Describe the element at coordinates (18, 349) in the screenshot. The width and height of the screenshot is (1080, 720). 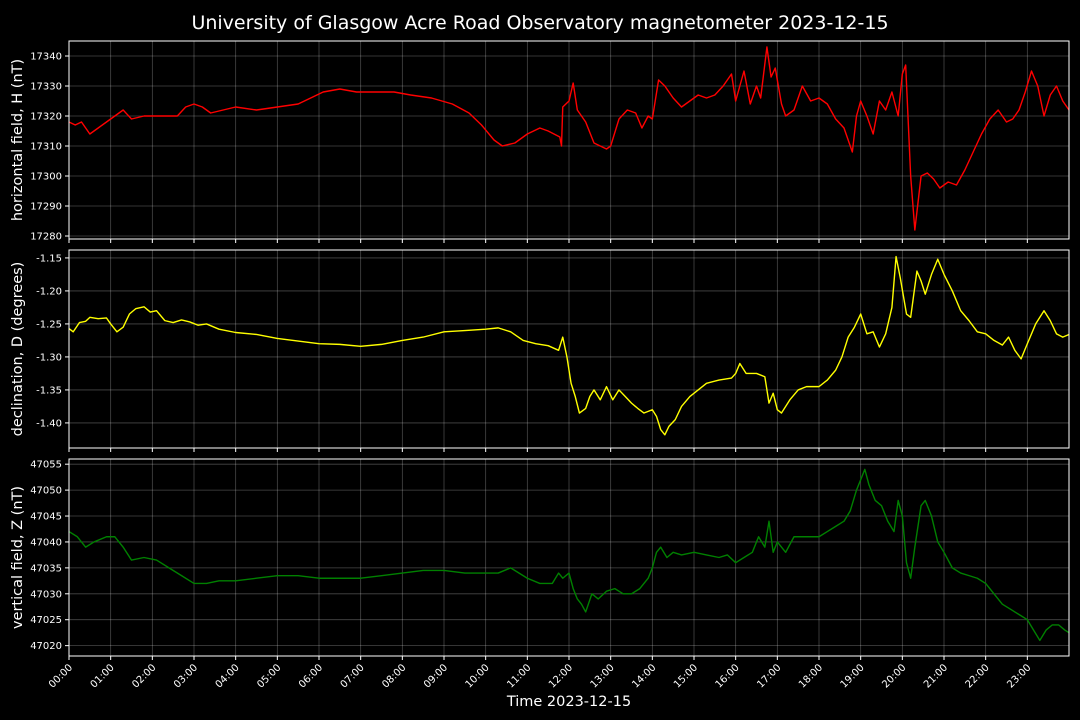
I see `y-axis-label-d: declination, D (degrees)` at that location.